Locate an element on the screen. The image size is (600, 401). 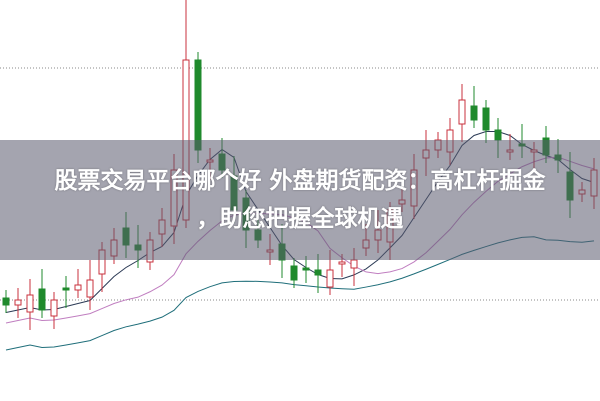
headline-line-1: 股票交易平台哪个好 外盘期货配资：高杠杆掘金 is located at coordinates (300, 181).